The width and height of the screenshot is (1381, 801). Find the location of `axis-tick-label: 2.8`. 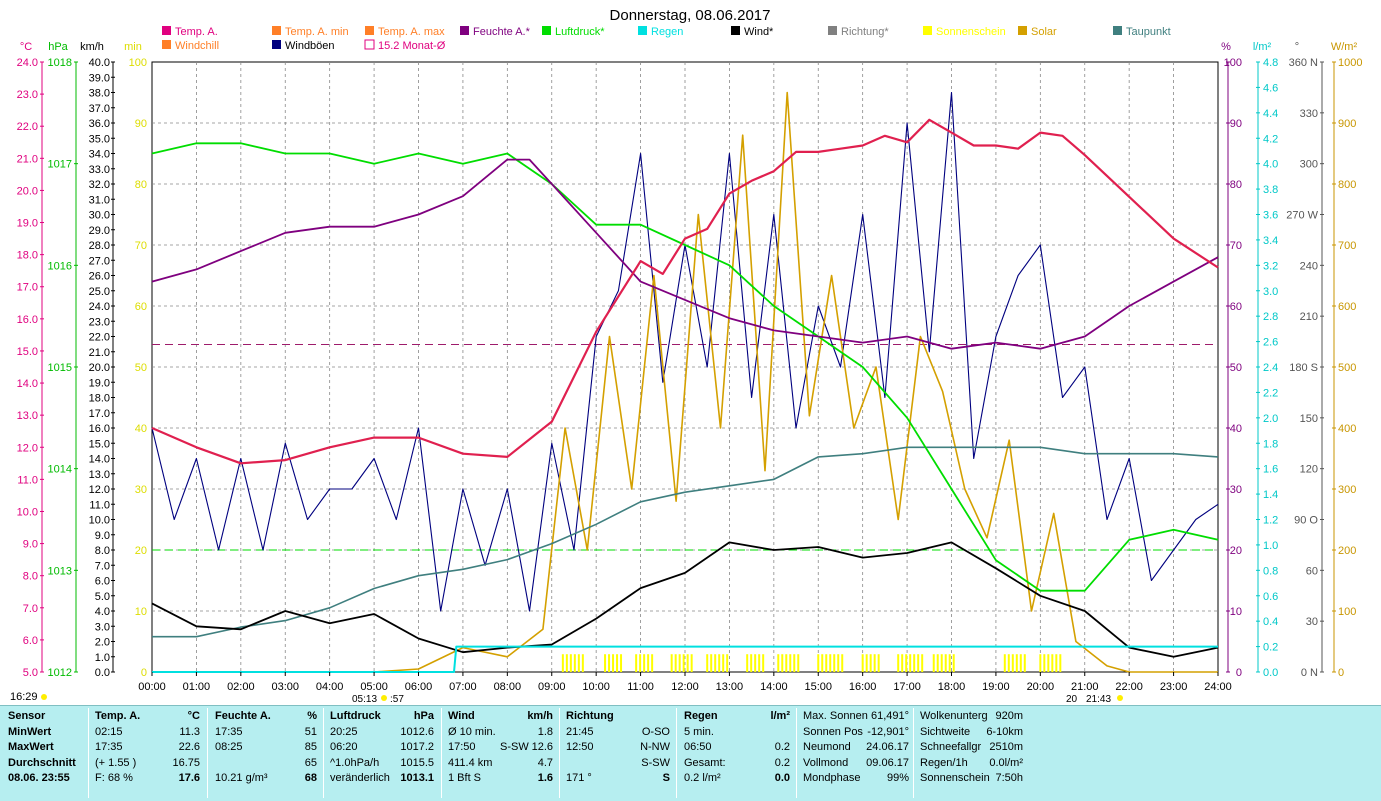

axis-tick-label: 2.8 is located at coordinates (1270, 317).